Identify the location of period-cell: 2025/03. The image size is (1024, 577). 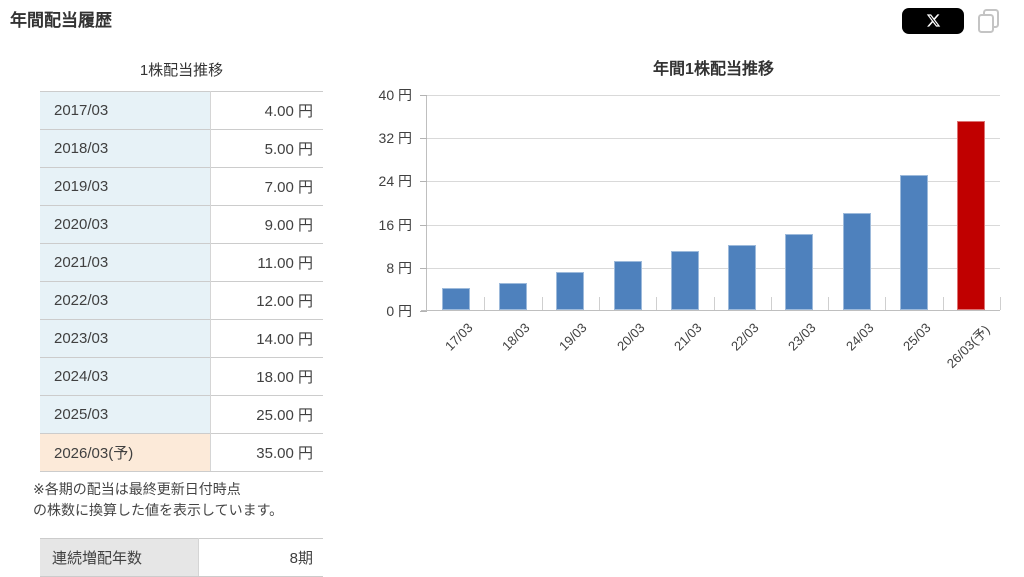
(125, 414).